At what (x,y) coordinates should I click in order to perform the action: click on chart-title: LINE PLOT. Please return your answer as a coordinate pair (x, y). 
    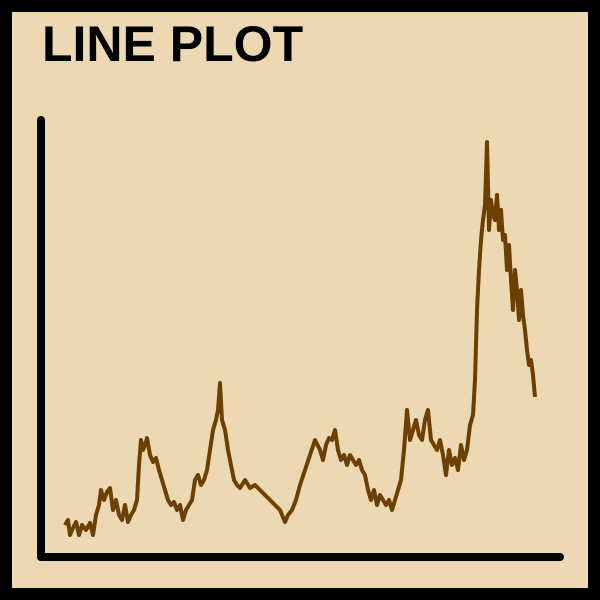
    Looking at the image, I should click on (172, 44).